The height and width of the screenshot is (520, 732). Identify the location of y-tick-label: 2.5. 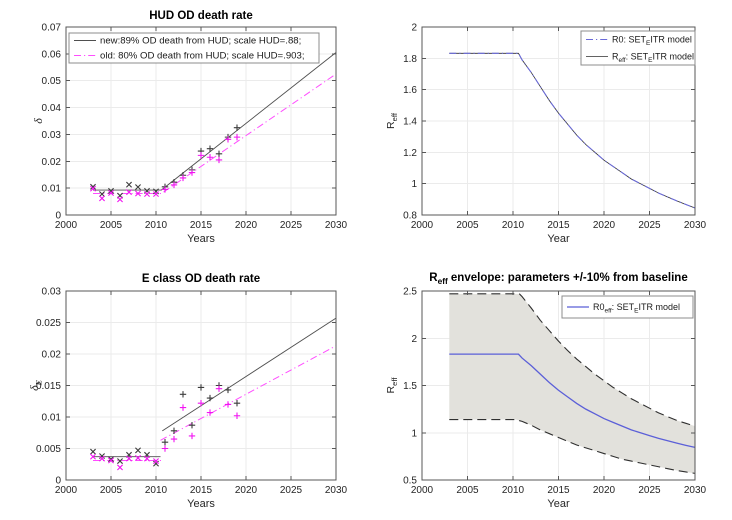
(410, 292).